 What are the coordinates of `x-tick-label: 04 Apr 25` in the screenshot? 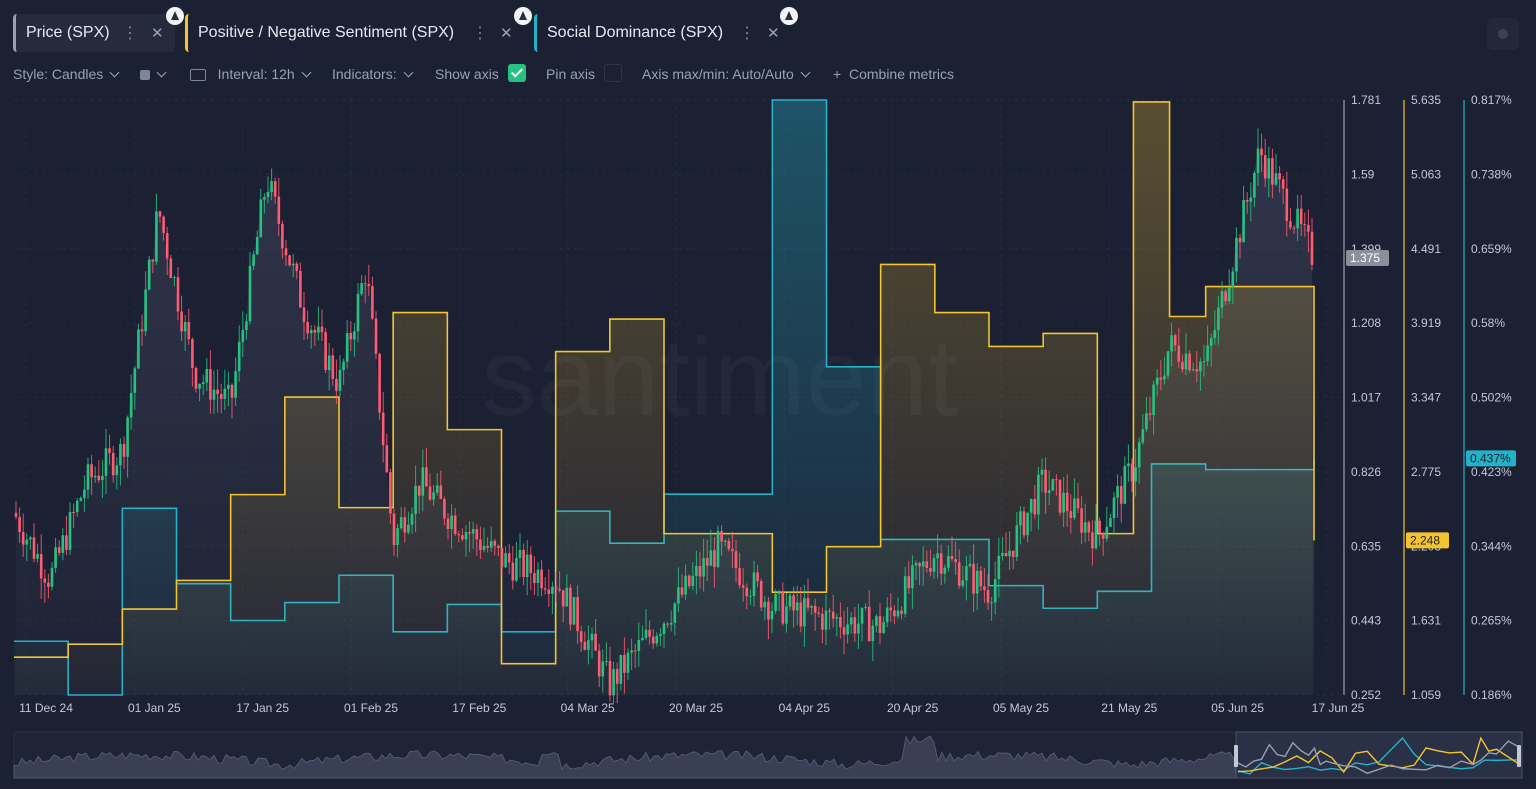 It's located at (805, 708).